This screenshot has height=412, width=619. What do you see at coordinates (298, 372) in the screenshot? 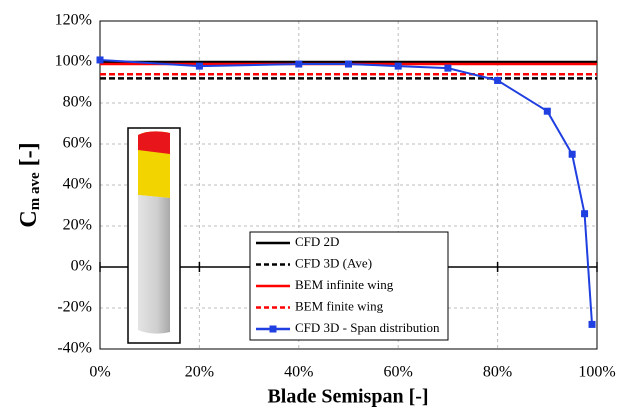
I see `x-tick-label: 40%` at bounding box center [298, 372].